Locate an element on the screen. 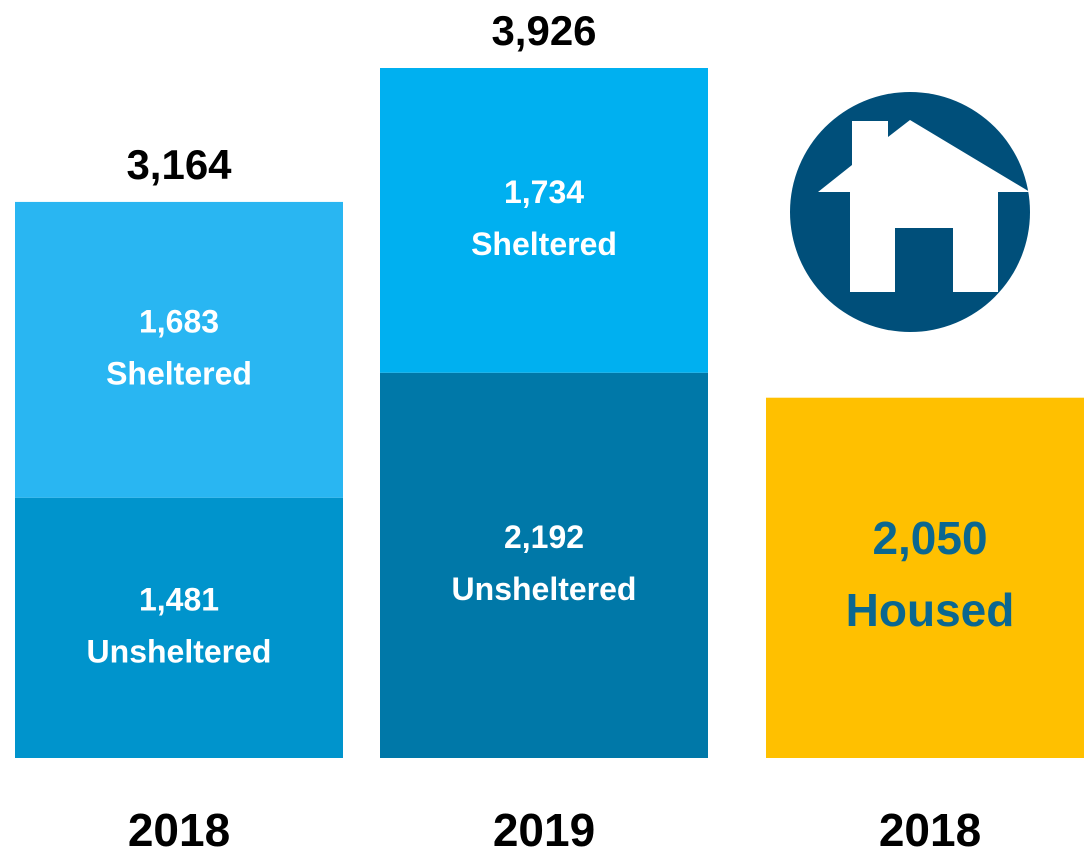 The image size is (1084, 859). segment-name: Housed is located at coordinates (930, 610).